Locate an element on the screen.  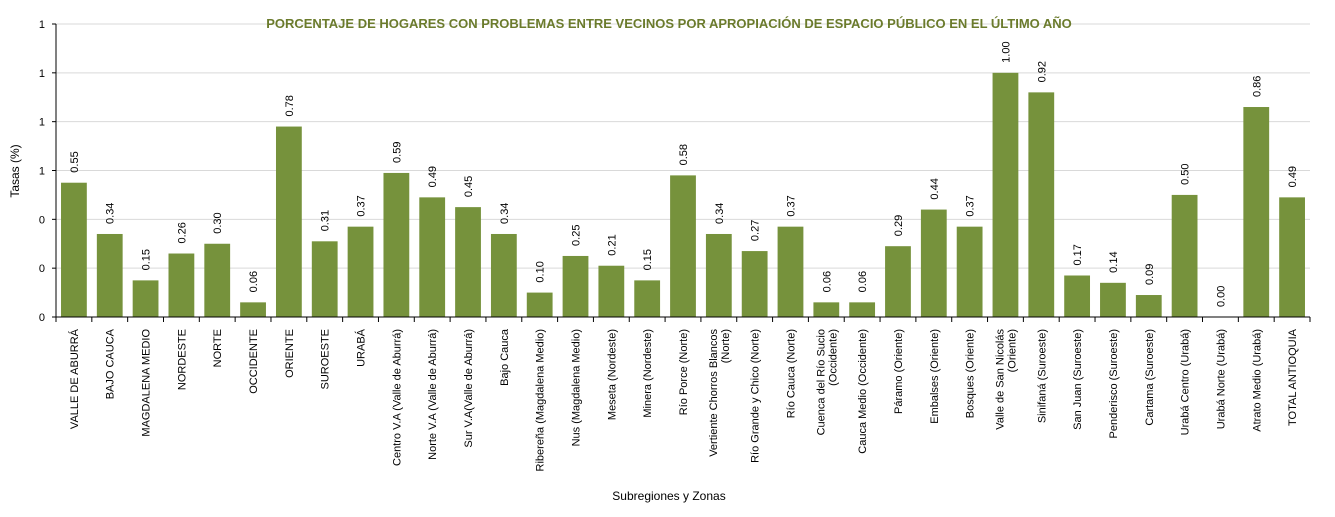
category-label: Bosques (Oriente) is located at coordinates (971, 373).